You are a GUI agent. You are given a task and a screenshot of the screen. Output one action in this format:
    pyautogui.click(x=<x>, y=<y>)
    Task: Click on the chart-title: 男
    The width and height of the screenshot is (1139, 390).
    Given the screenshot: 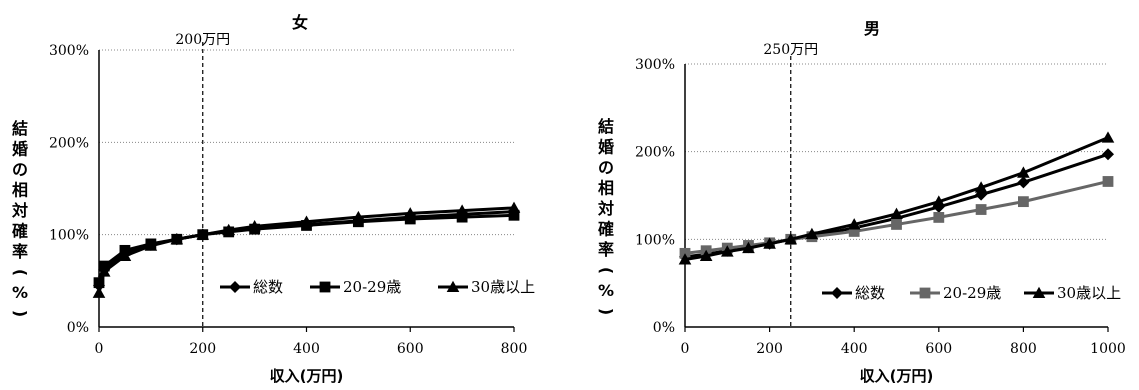 What is the action you would take?
    pyautogui.click(x=872, y=28)
    